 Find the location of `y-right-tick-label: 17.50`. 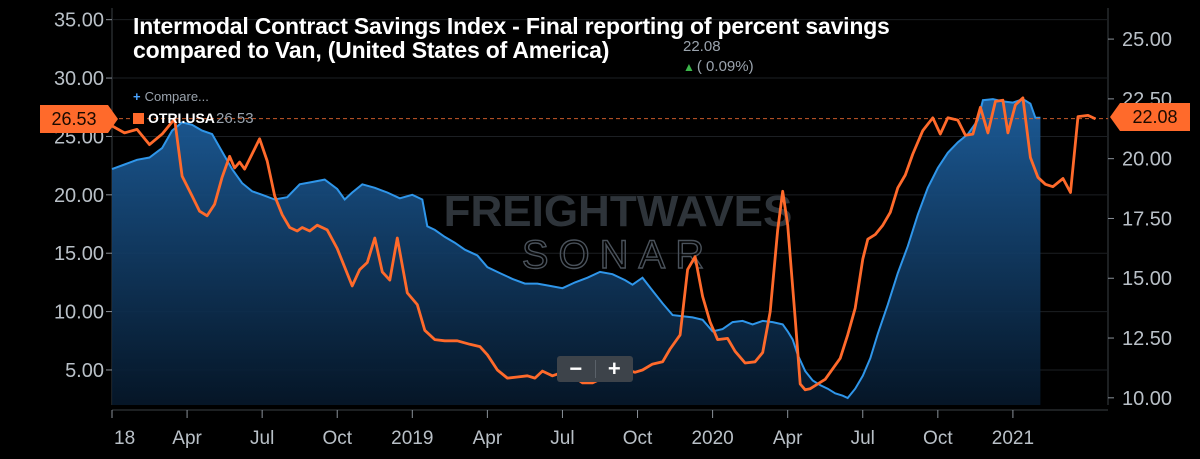

y-right-tick-label: 17.50 is located at coordinates (1147, 219).